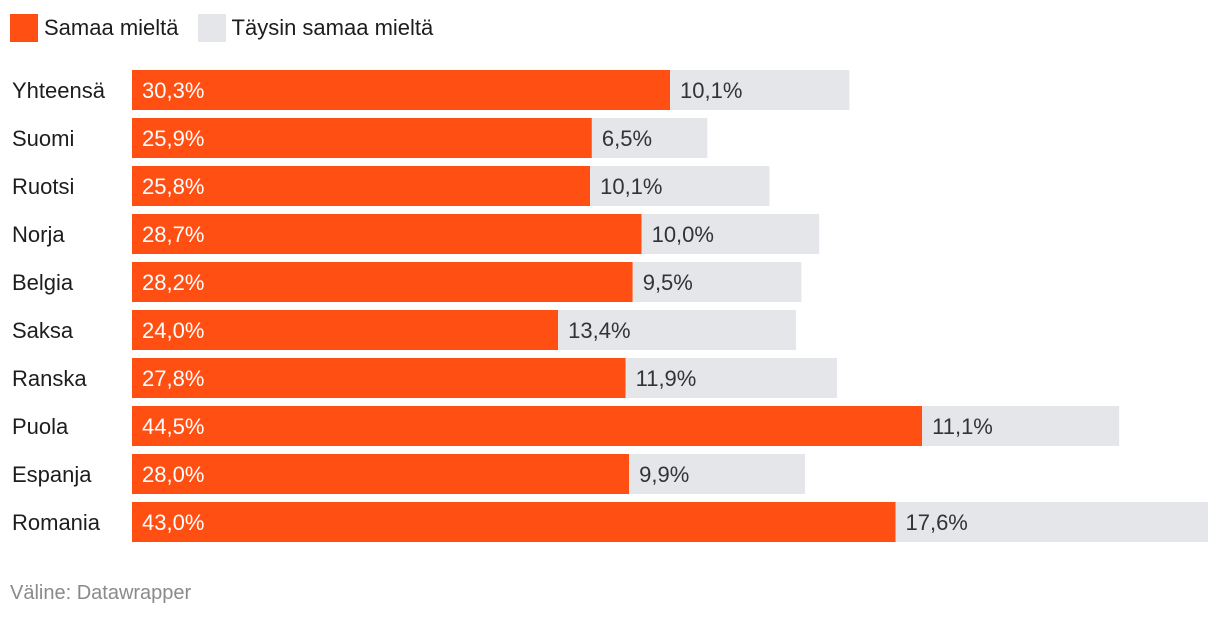  Describe the element at coordinates (101, 593) in the screenshot. I see `source-note: Väline: Datawrapper` at that location.